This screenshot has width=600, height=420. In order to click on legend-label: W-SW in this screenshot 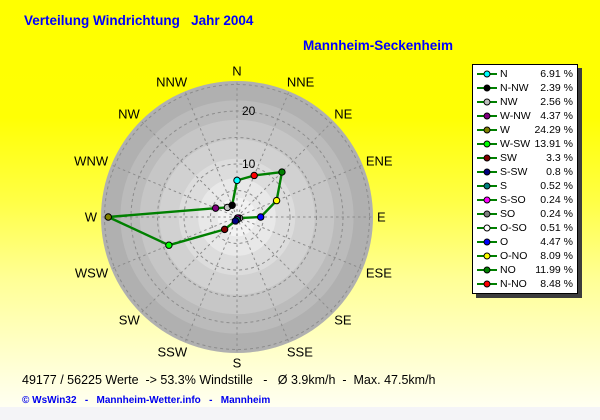, I will do `click(515, 143)`.